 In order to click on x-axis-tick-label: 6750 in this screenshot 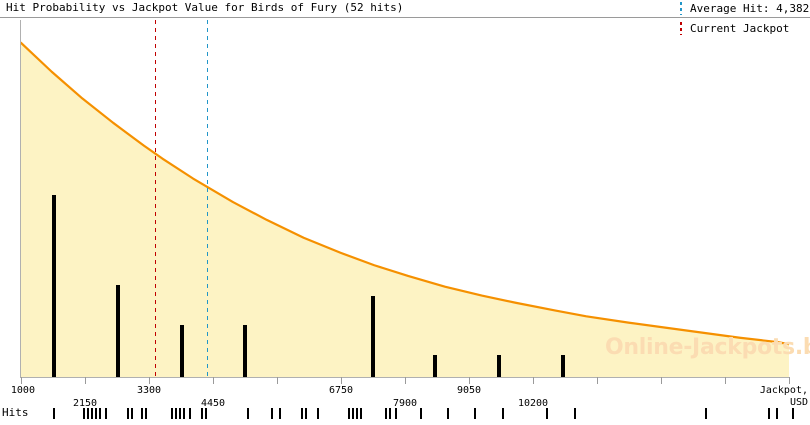, I will do `click(341, 390)`.